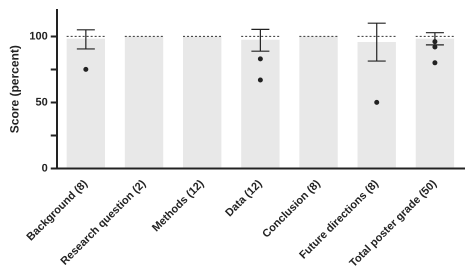 Image resolution: width=474 pixels, height=273 pixels. I want to click on y-tick-label: 50, so click(42, 102).